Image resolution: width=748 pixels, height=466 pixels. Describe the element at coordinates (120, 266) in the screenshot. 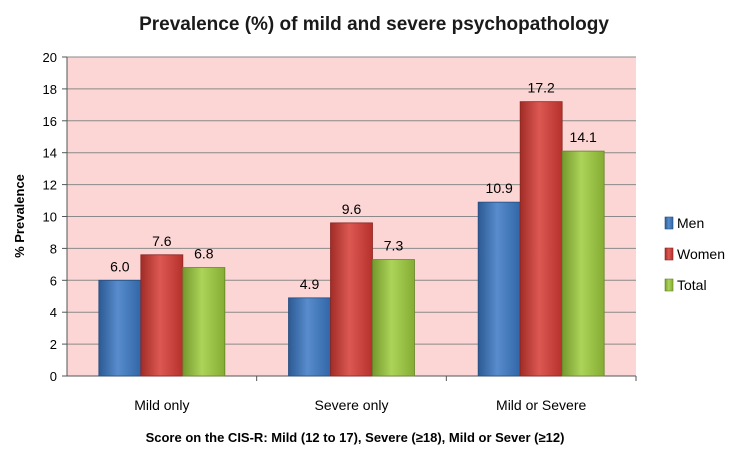

I see `data-label: 6.0` at that location.